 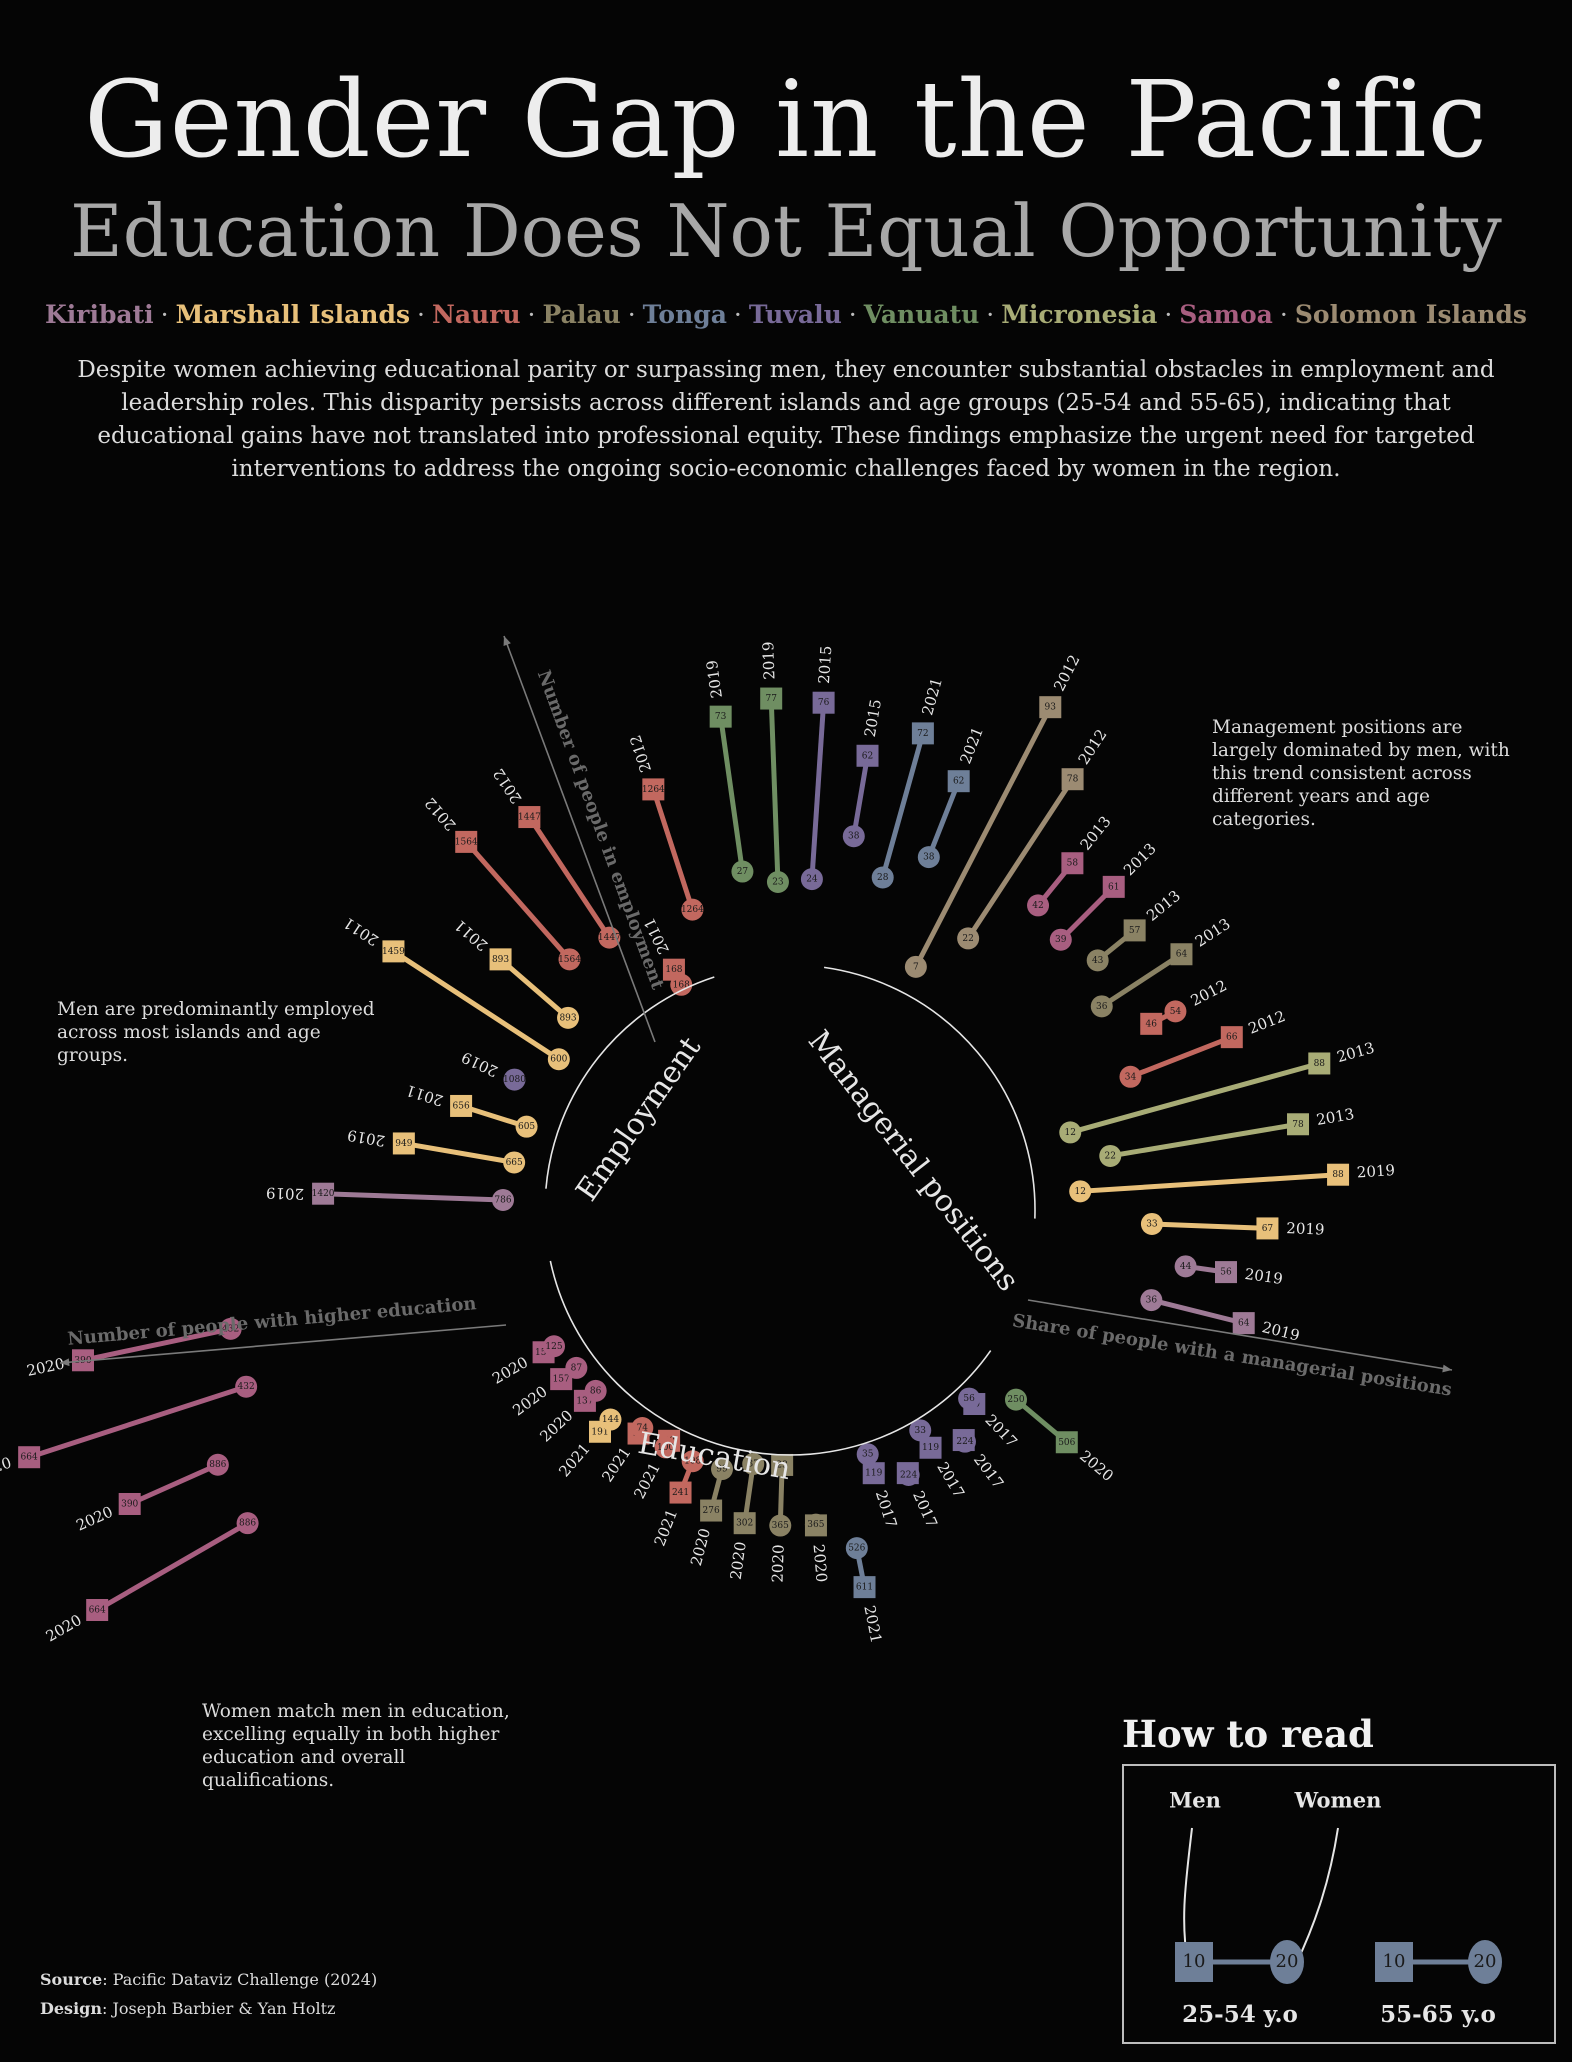 What do you see at coordinates (558, 1060) in the screenshot?
I see `emp-women-value: 600` at bounding box center [558, 1060].